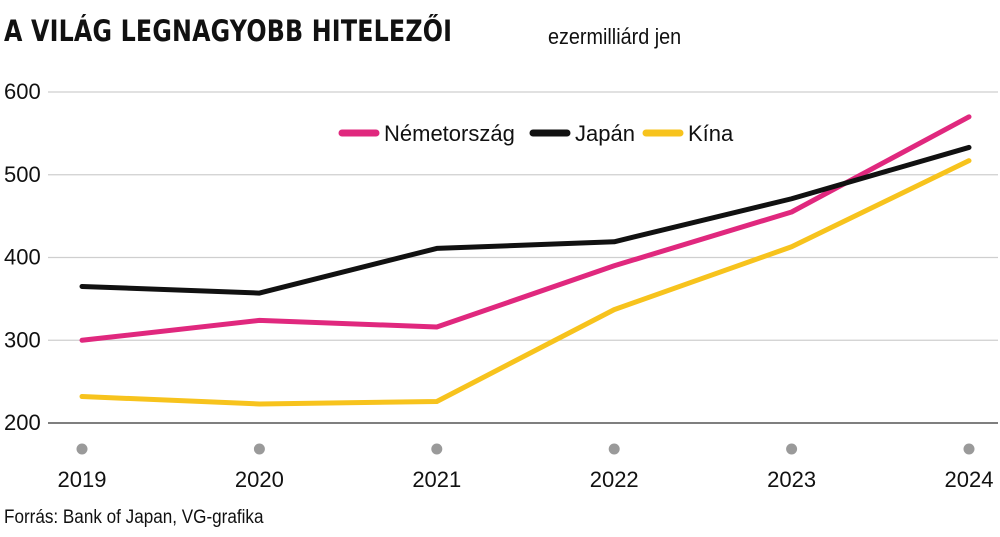  I want to click on chart-unit-label: ezermilliárd jen, so click(615, 36).